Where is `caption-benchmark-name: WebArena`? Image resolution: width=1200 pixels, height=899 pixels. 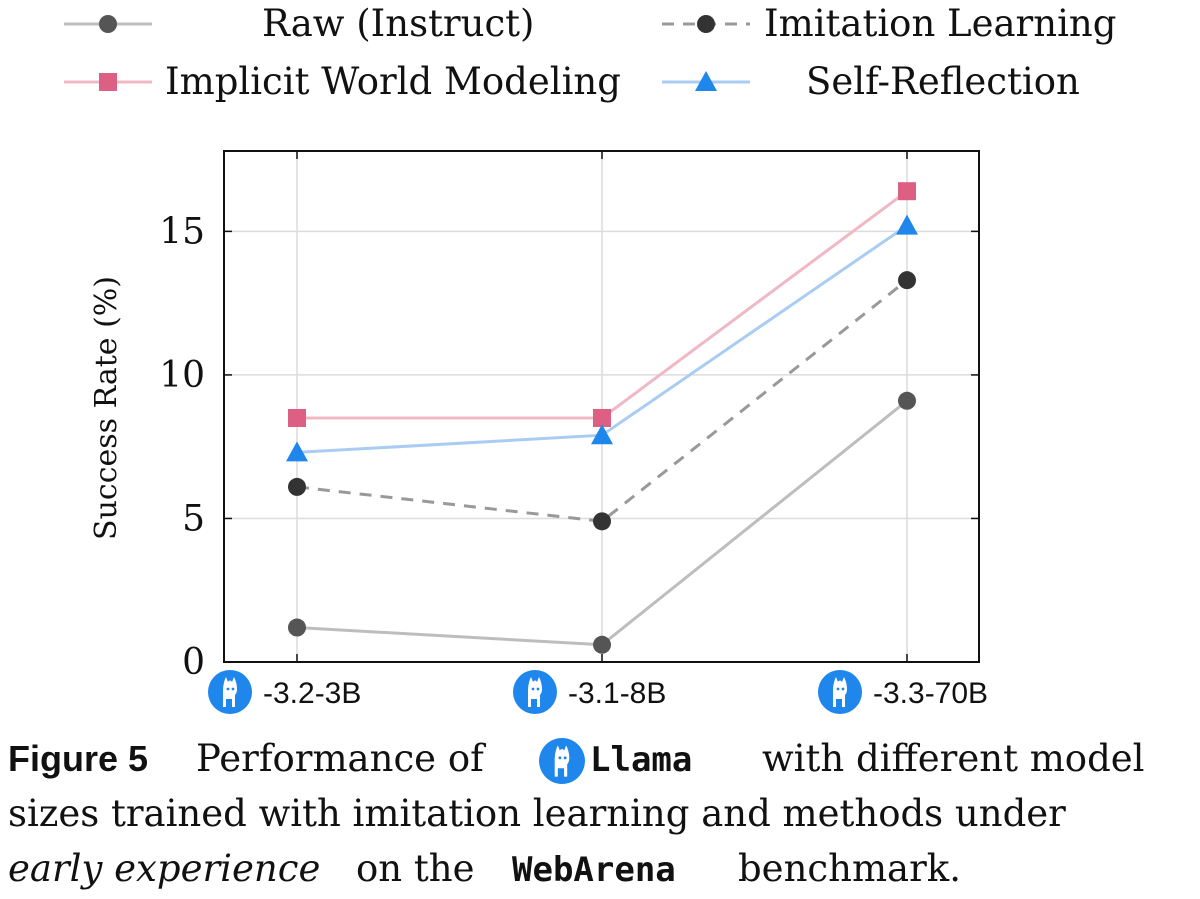
caption-benchmark-name: WebArena is located at coordinates (594, 870).